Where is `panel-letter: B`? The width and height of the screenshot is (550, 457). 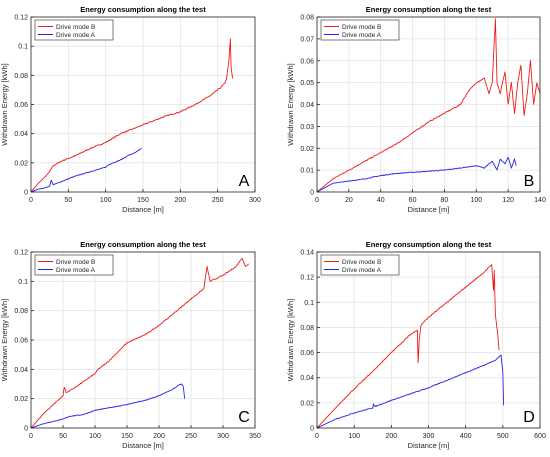
panel-letter: B is located at coordinates (529, 181).